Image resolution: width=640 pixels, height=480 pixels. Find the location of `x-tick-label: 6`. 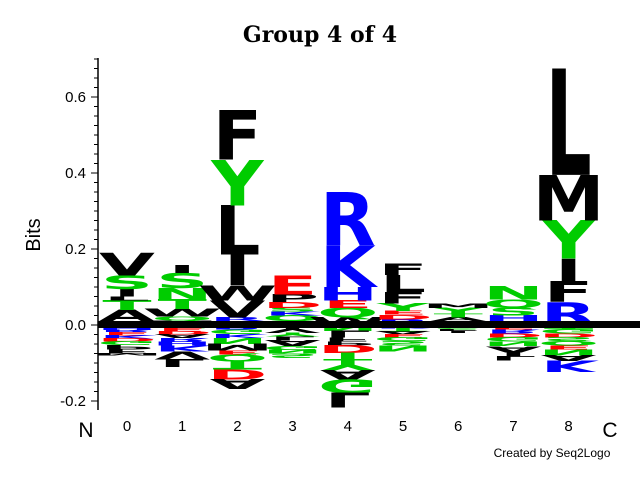

x-tick-label: 6 is located at coordinates (458, 426).